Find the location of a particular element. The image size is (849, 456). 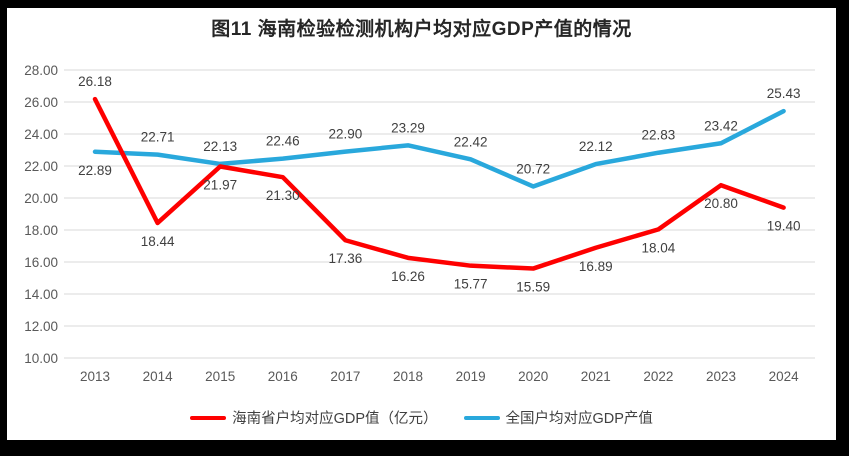

svg-text: 22.00 is located at coordinates (41, 166).